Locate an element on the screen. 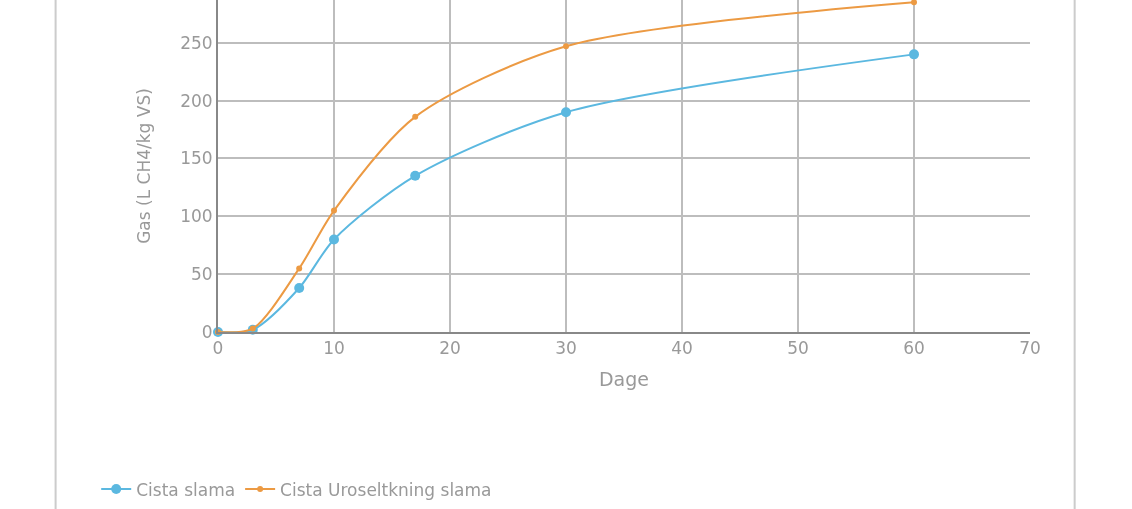 The width and height of the screenshot is (1132, 509). x-tick-label: 10 is located at coordinates (334, 348).